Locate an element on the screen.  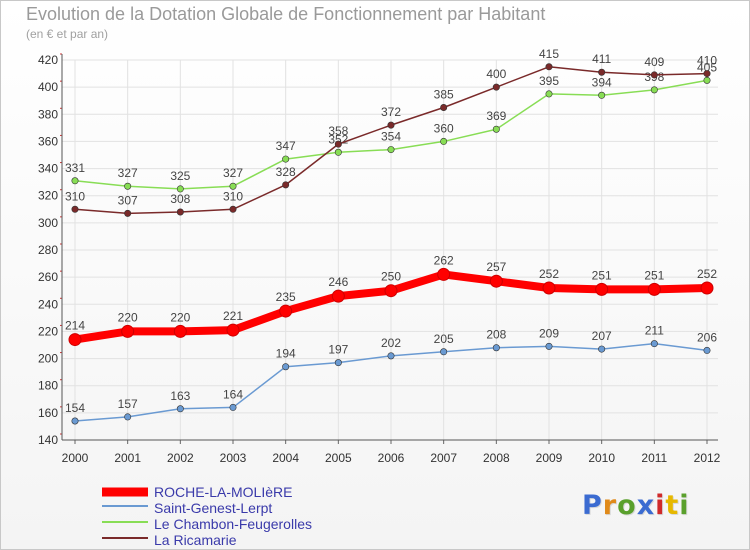
data-label: 360 is located at coordinates (444, 128).